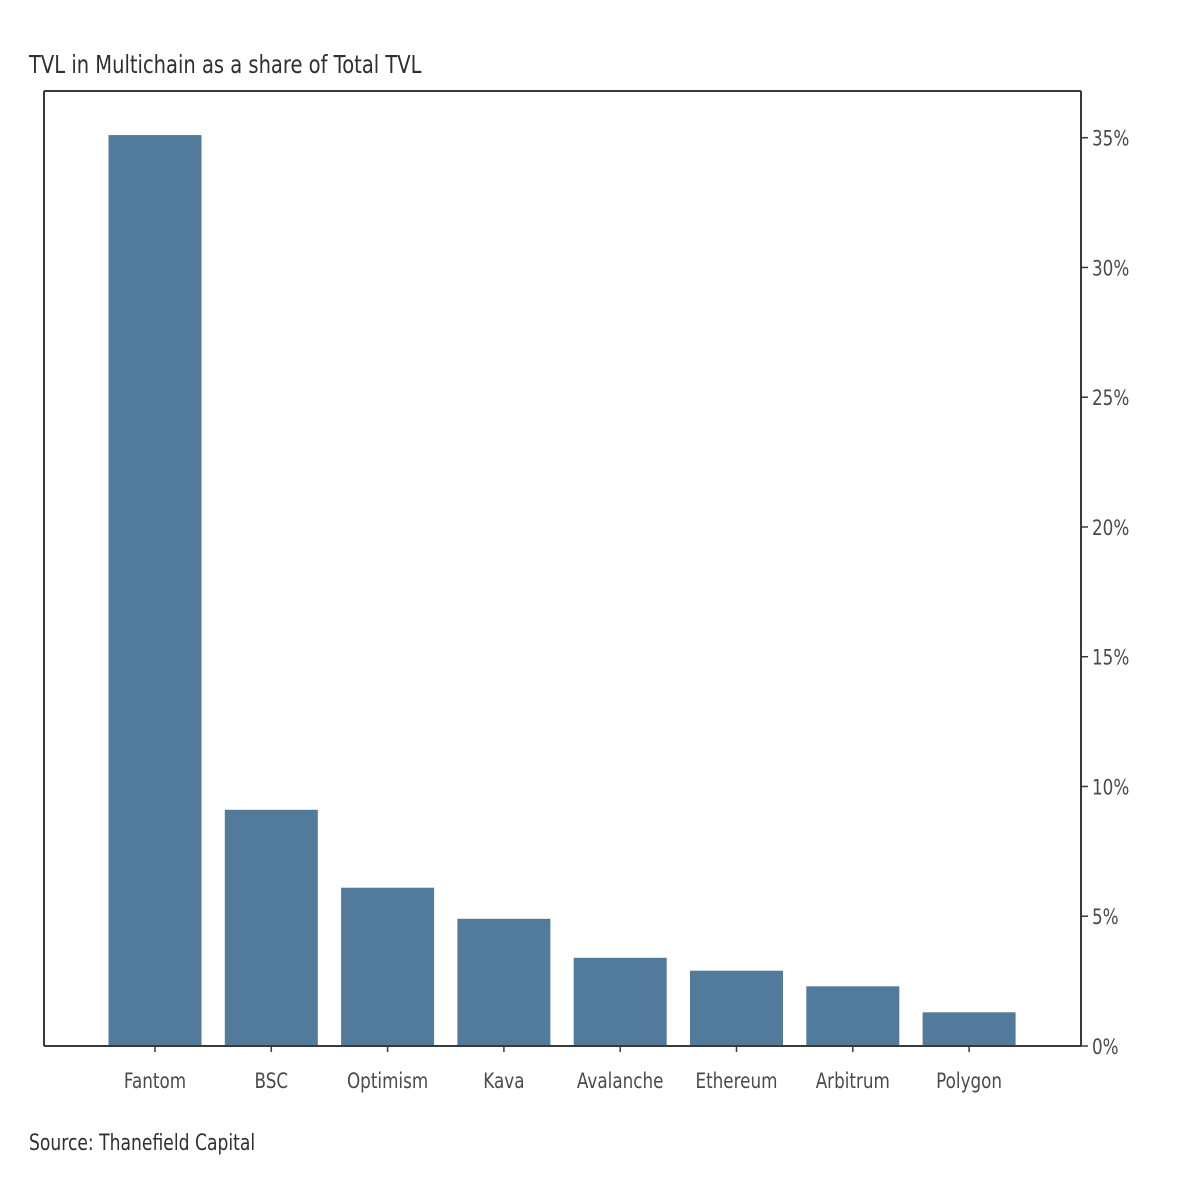  What do you see at coordinates (1110, 269) in the screenshot?
I see `y-tick-label: 30%` at bounding box center [1110, 269].